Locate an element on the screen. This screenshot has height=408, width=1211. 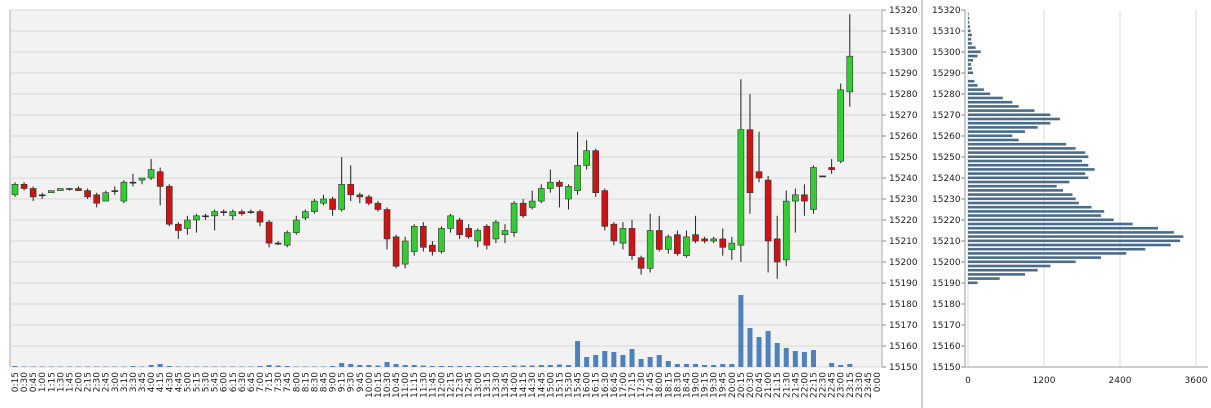
y-tick-label: 15190 is located at coordinates (946, 284).